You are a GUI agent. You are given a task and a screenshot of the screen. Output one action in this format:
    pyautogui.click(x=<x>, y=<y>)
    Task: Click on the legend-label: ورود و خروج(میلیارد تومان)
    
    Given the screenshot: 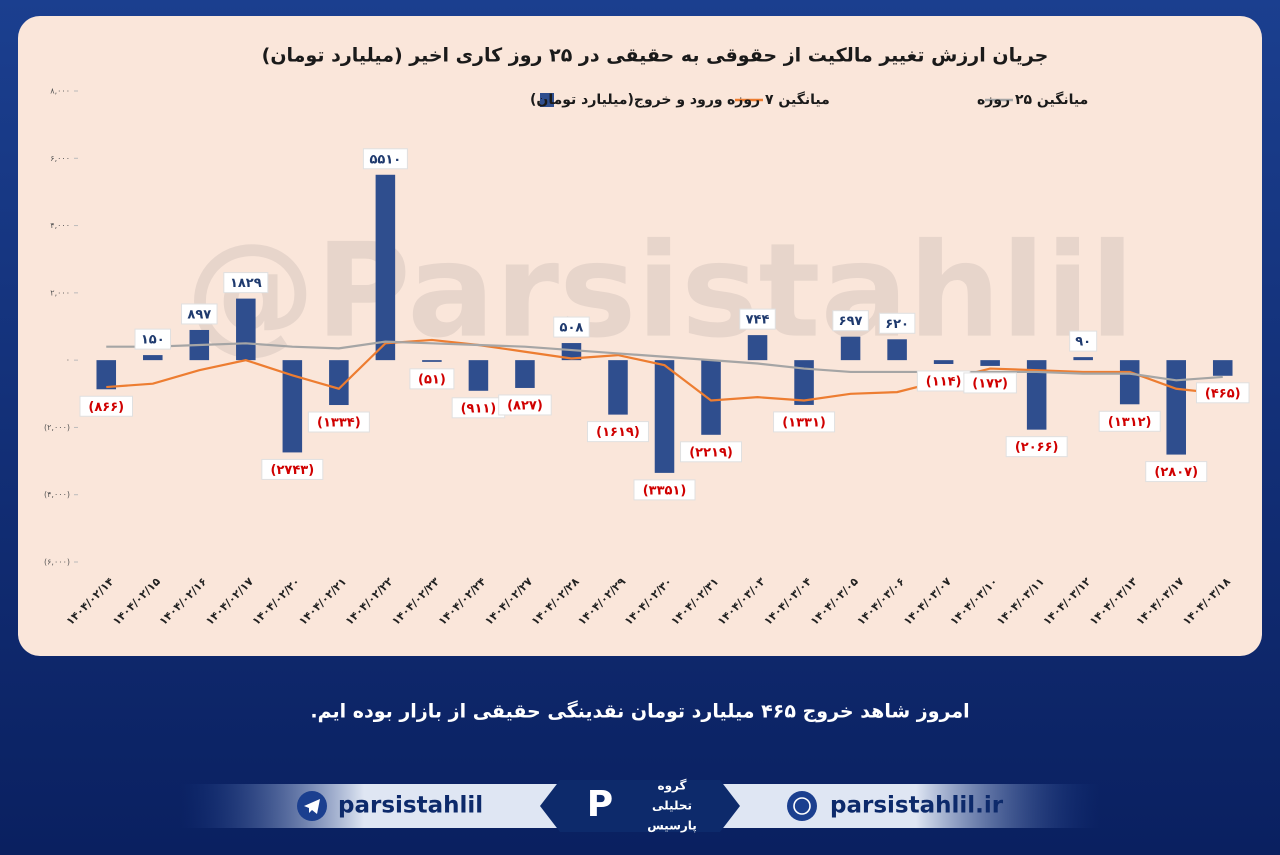 What is the action you would take?
    pyautogui.click(x=626, y=100)
    